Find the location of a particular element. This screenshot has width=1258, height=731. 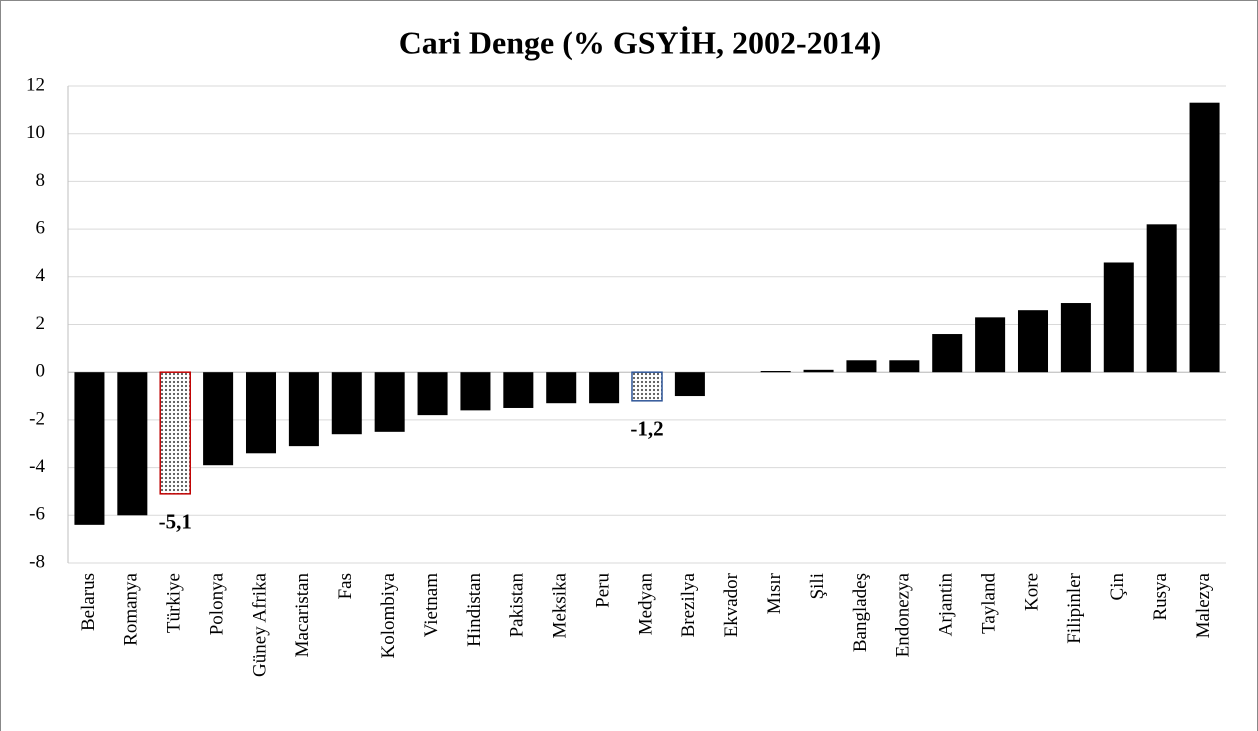

x-tick-label: Malezya is located at coordinates (1203, 605).